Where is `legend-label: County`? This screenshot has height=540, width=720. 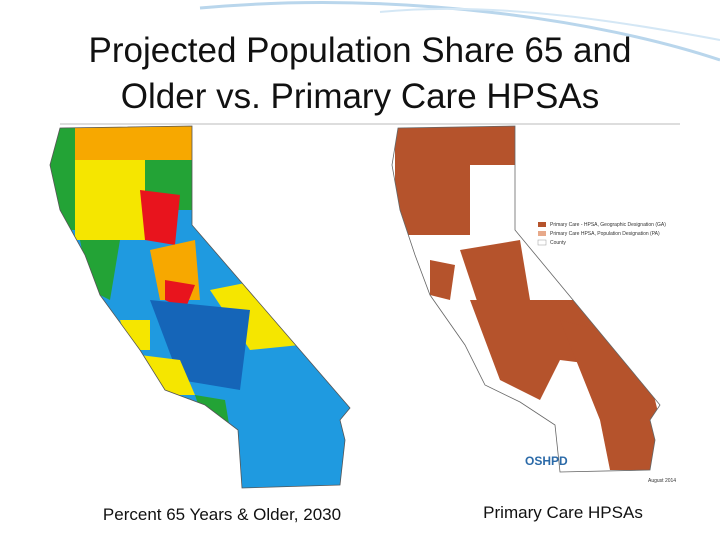
legend-label: County is located at coordinates (558, 243).